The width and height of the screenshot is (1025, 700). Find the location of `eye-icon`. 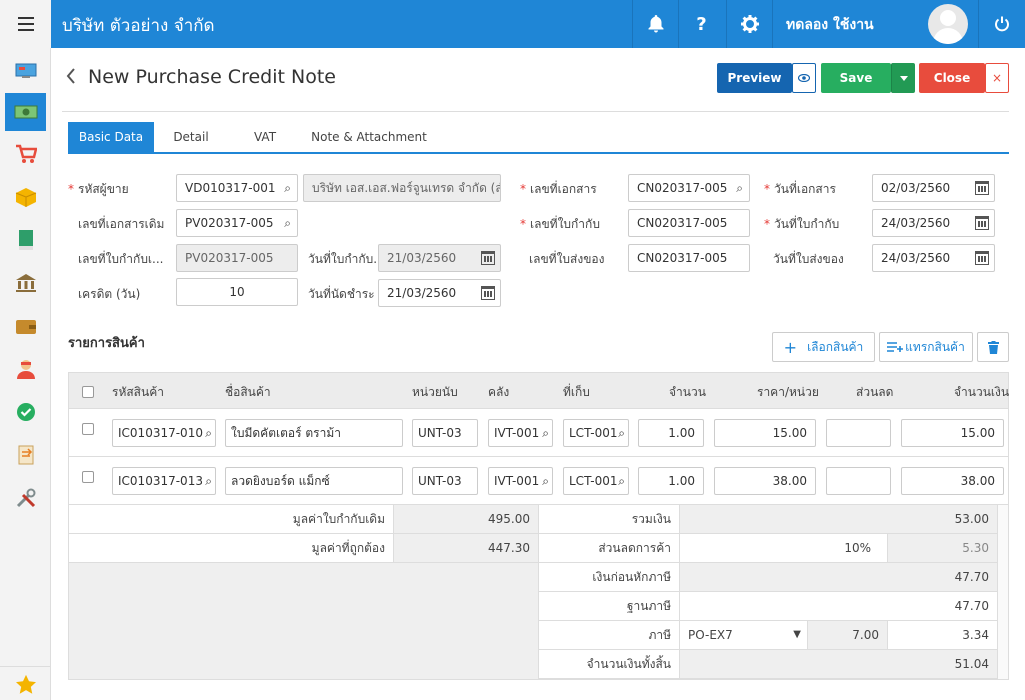

eye-icon is located at coordinates (804, 78).